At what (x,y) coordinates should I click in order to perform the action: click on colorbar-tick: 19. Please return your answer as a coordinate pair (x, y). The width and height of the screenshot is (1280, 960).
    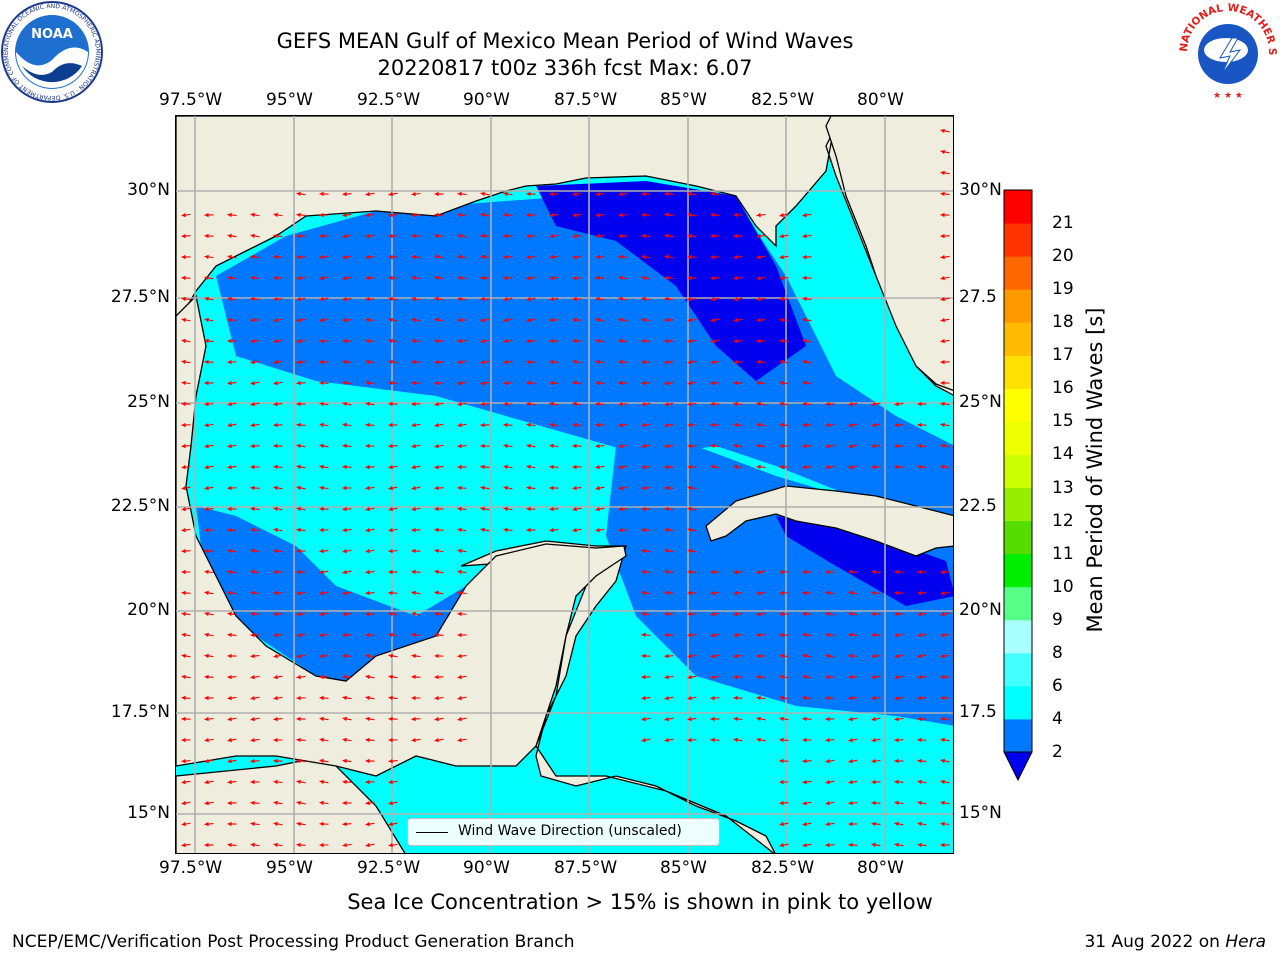
    Looking at the image, I should click on (1063, 289).